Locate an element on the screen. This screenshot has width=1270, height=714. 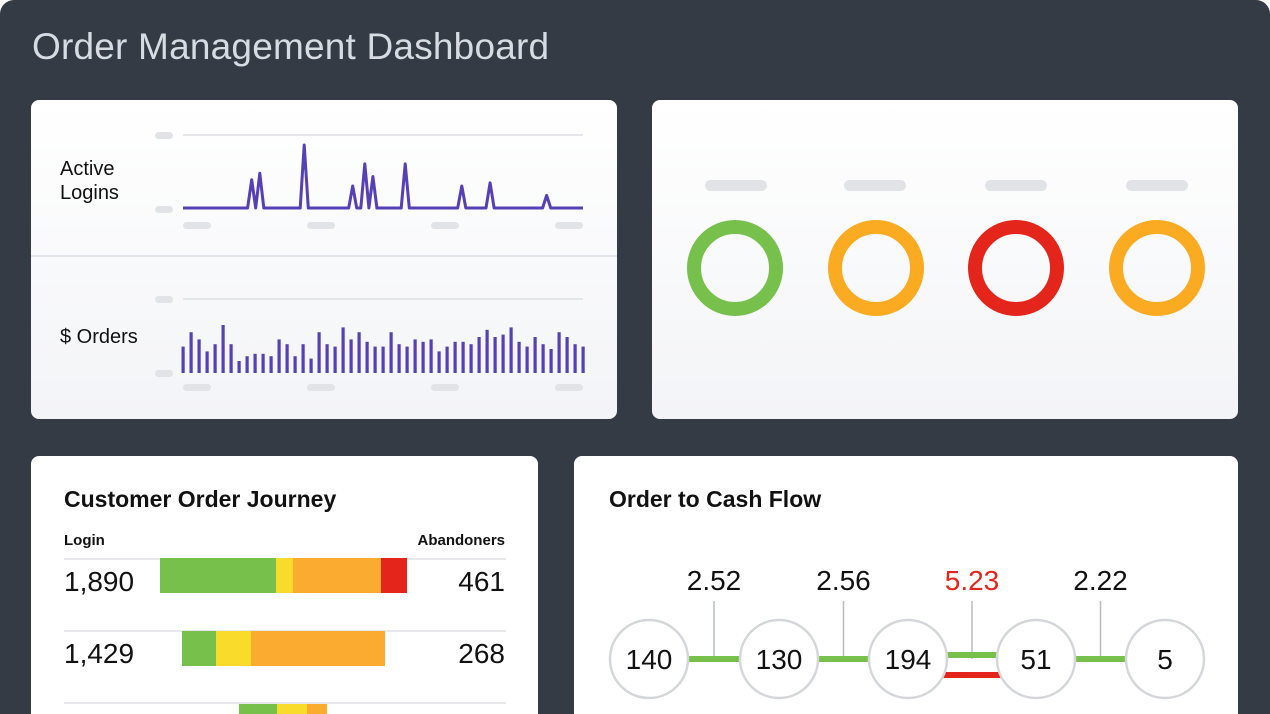
flow-node-value: 194 is located at coordinates (908, 659).